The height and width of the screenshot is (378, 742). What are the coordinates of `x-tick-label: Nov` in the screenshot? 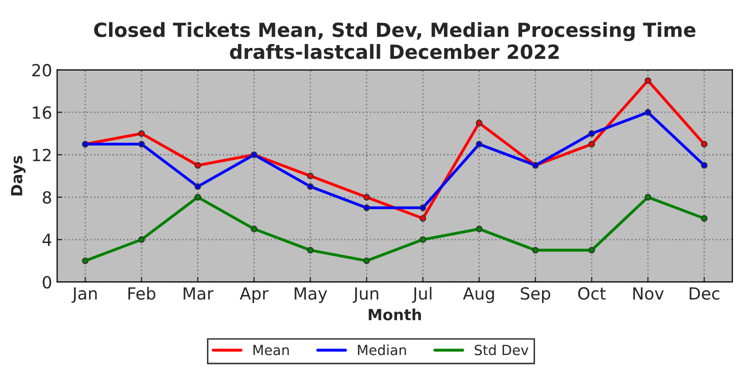 It's located at (648, 293).